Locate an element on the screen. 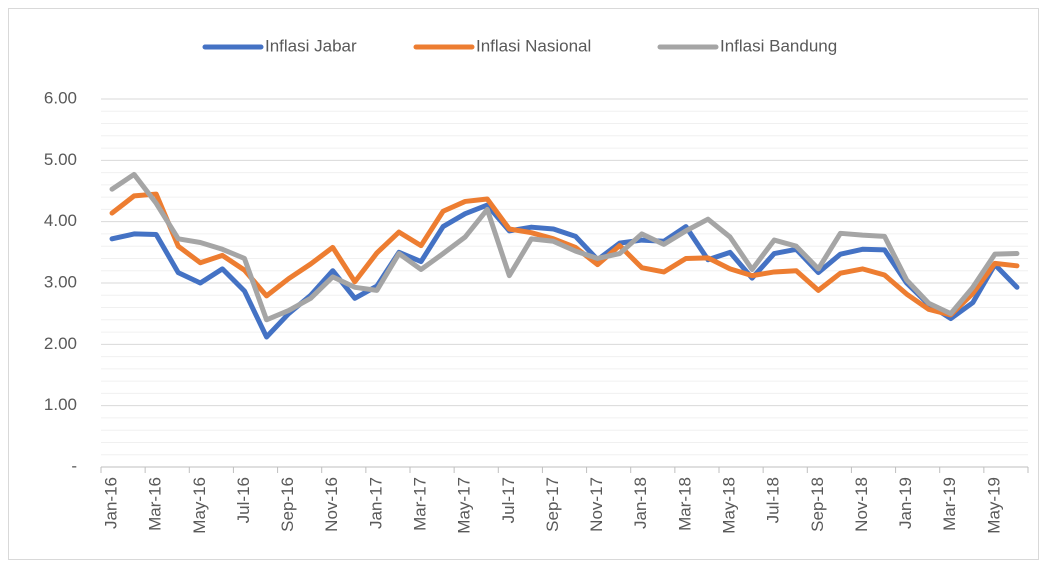  y-tick-label: 4.00 is located at coordinates (60, 220).